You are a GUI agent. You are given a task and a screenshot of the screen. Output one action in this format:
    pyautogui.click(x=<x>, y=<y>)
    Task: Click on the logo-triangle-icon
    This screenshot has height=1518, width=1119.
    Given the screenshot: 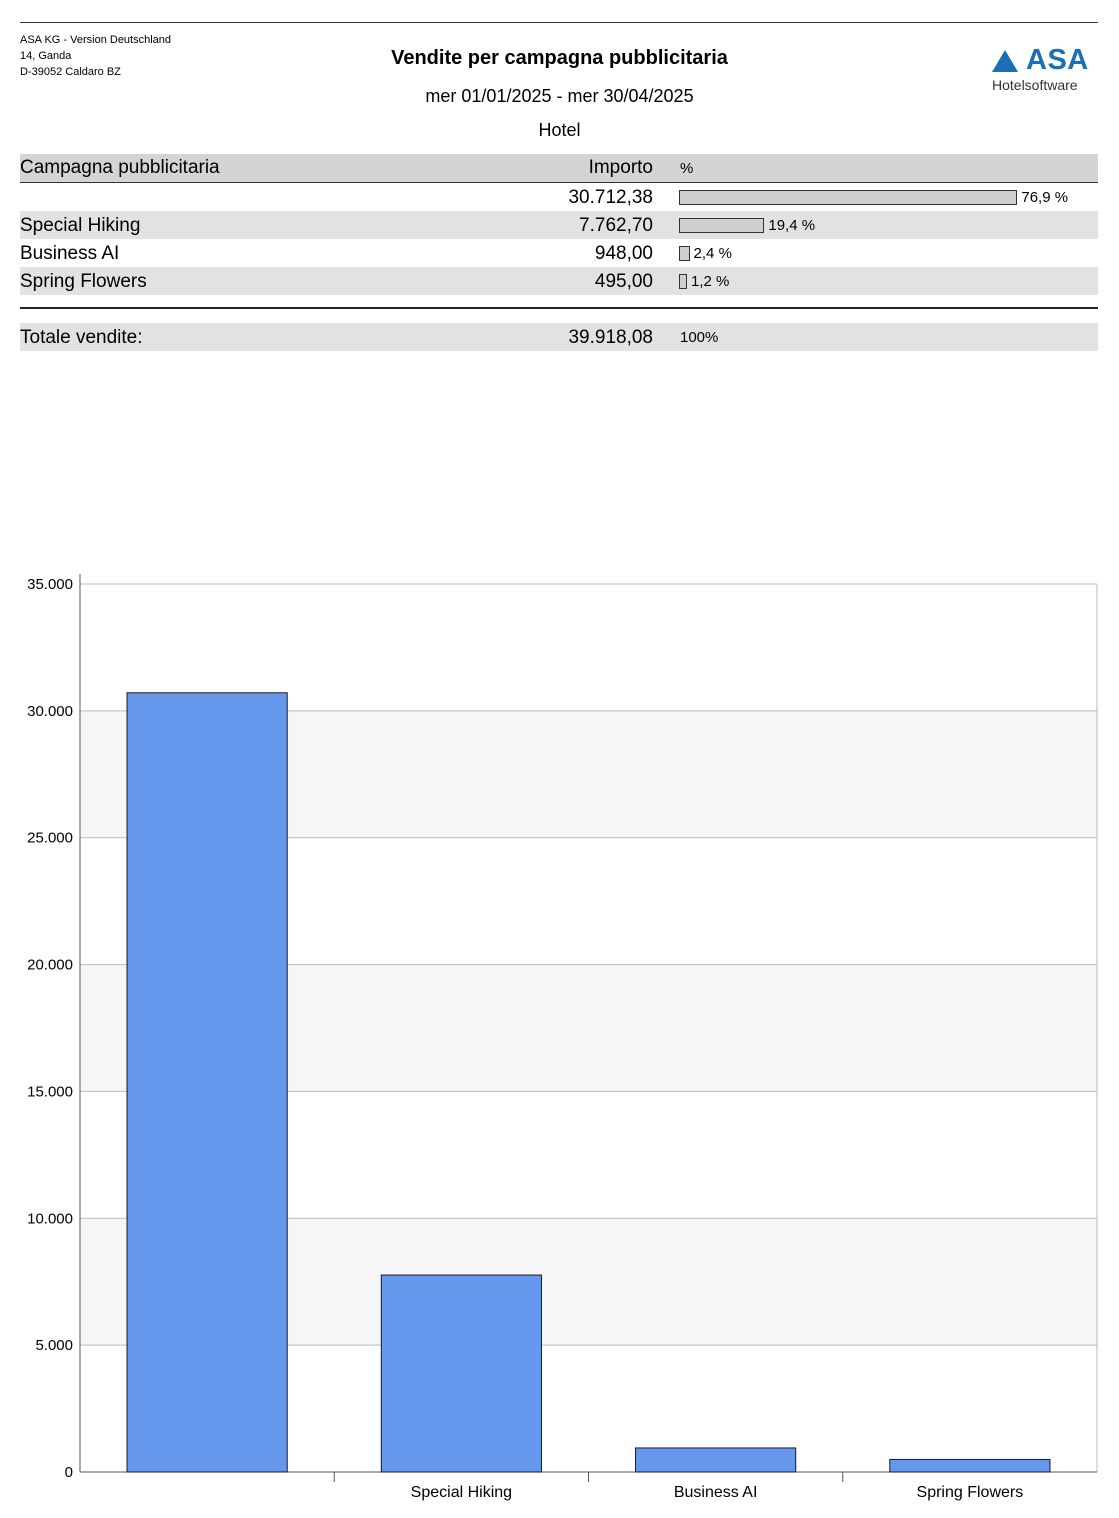 What is the action you would take?
    pyautogui.click(x=1005, y=61)
    